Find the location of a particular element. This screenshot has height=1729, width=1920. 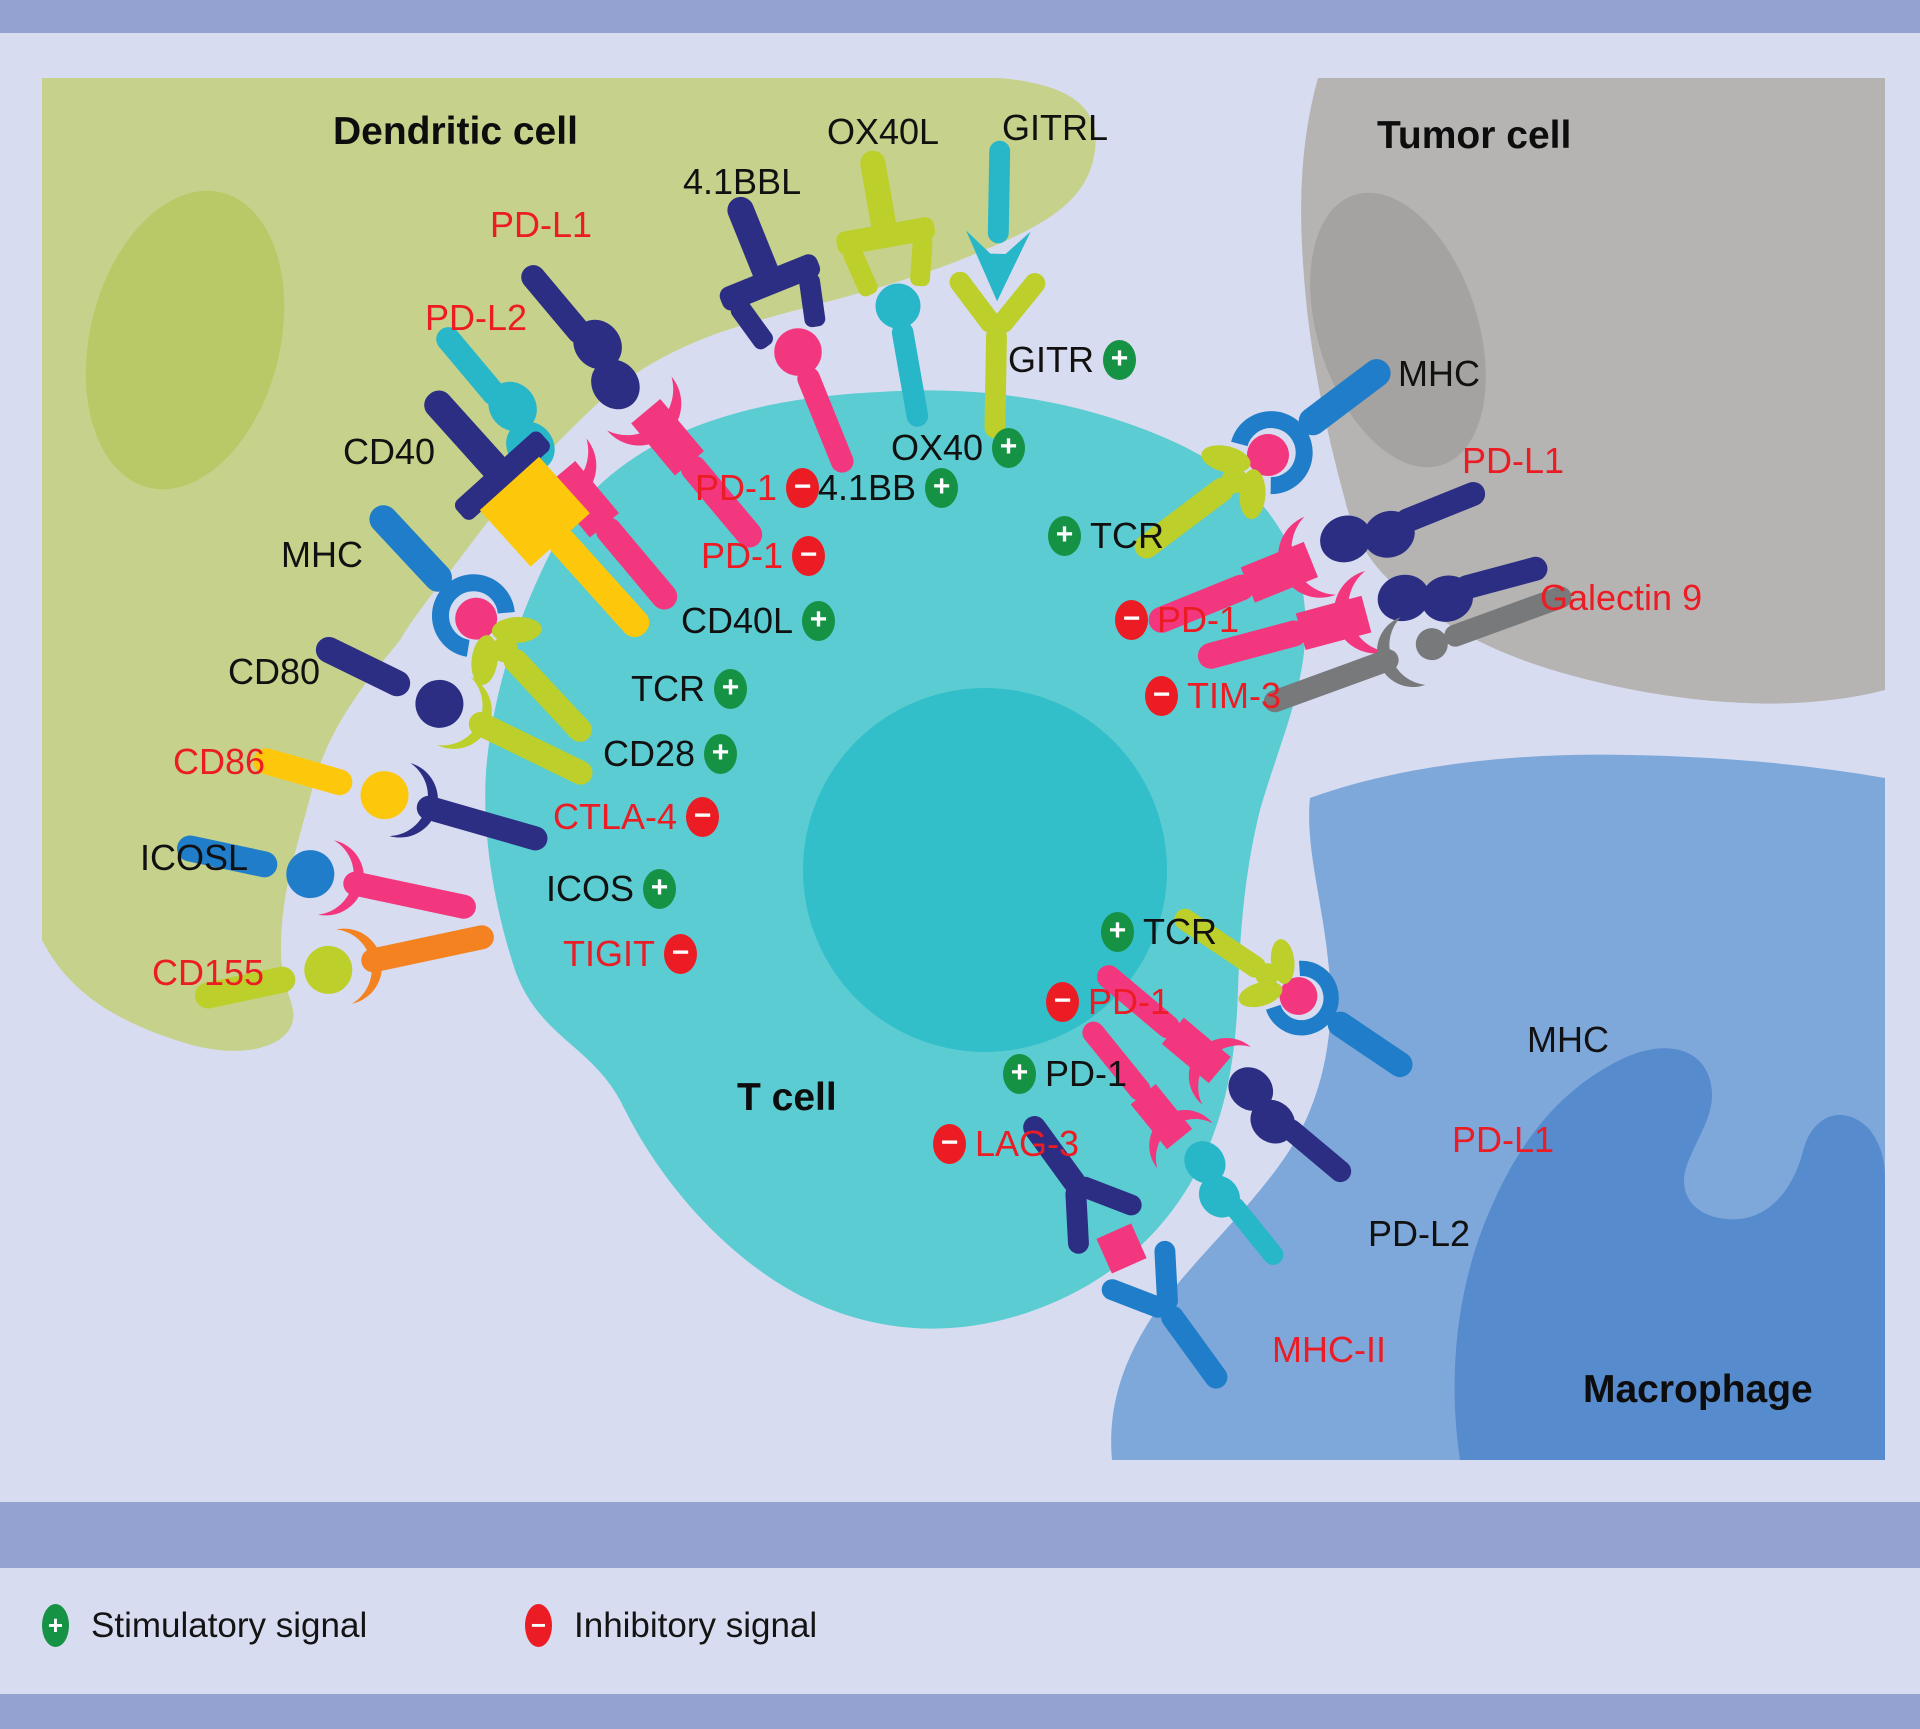

dendritic-nucleus is located at coordinates (185, 340).